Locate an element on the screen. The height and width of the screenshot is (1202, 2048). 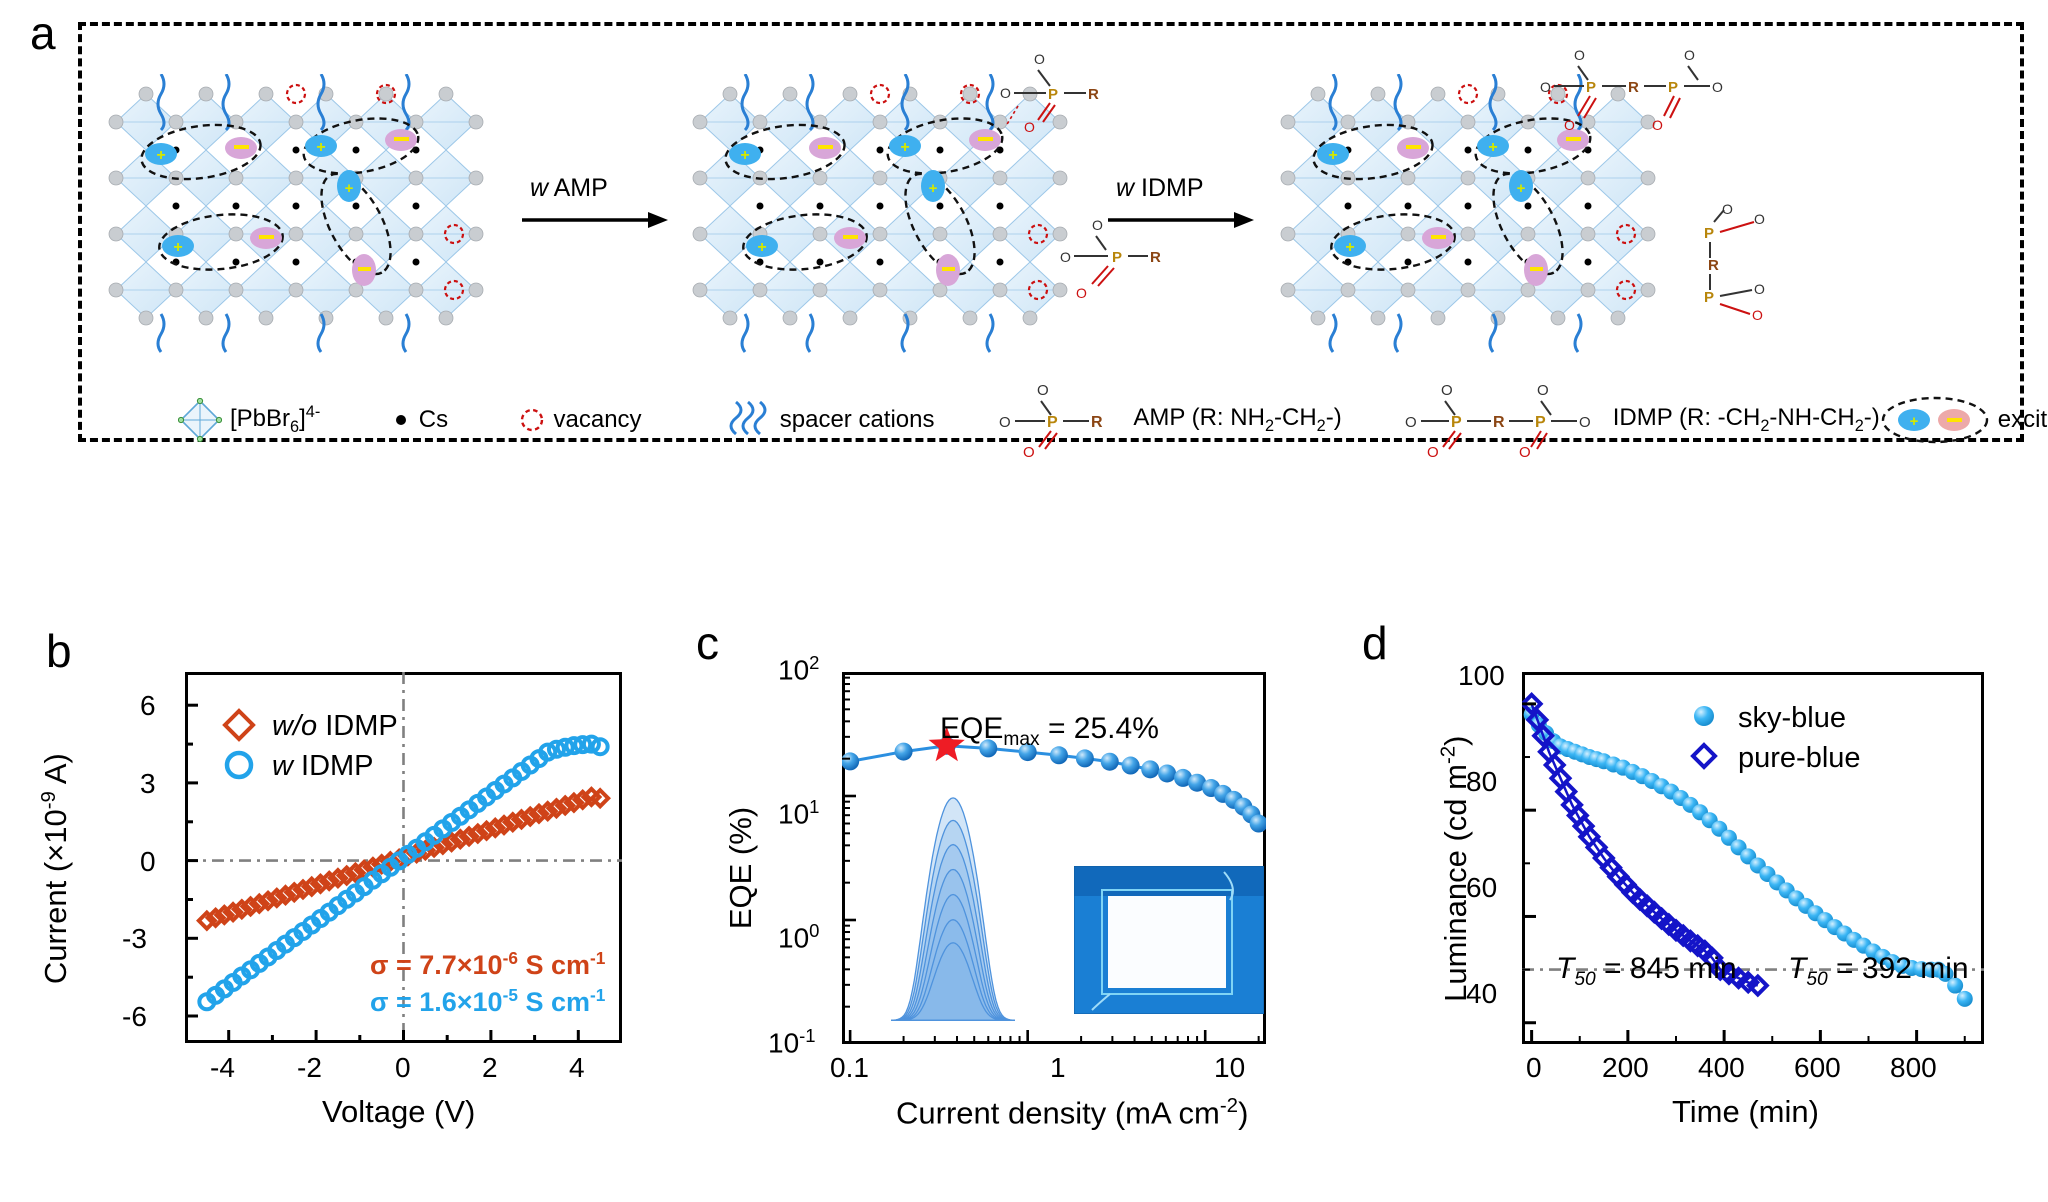
octahedron-icon is located at coordinates (200, 420).